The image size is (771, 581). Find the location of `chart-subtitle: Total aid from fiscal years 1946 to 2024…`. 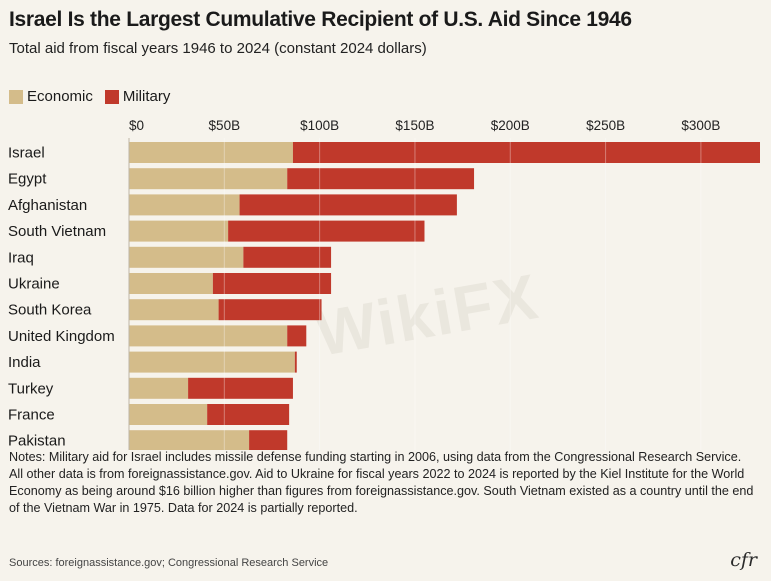

chart-subtitle: Total aid from fiscal years 1946 to 2024… is located at coordinates (218, 48).